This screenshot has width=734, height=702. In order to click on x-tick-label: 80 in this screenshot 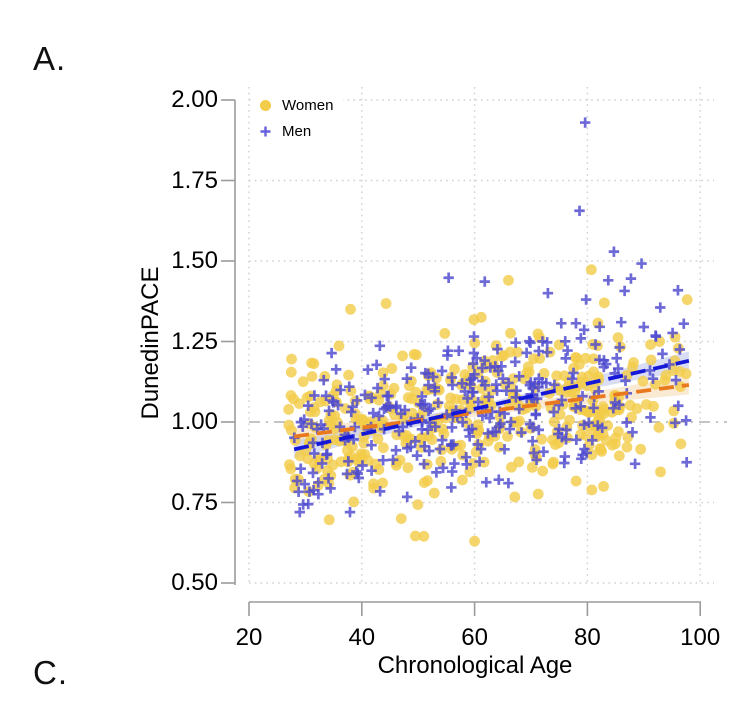, I will do `click(587, 637)`.